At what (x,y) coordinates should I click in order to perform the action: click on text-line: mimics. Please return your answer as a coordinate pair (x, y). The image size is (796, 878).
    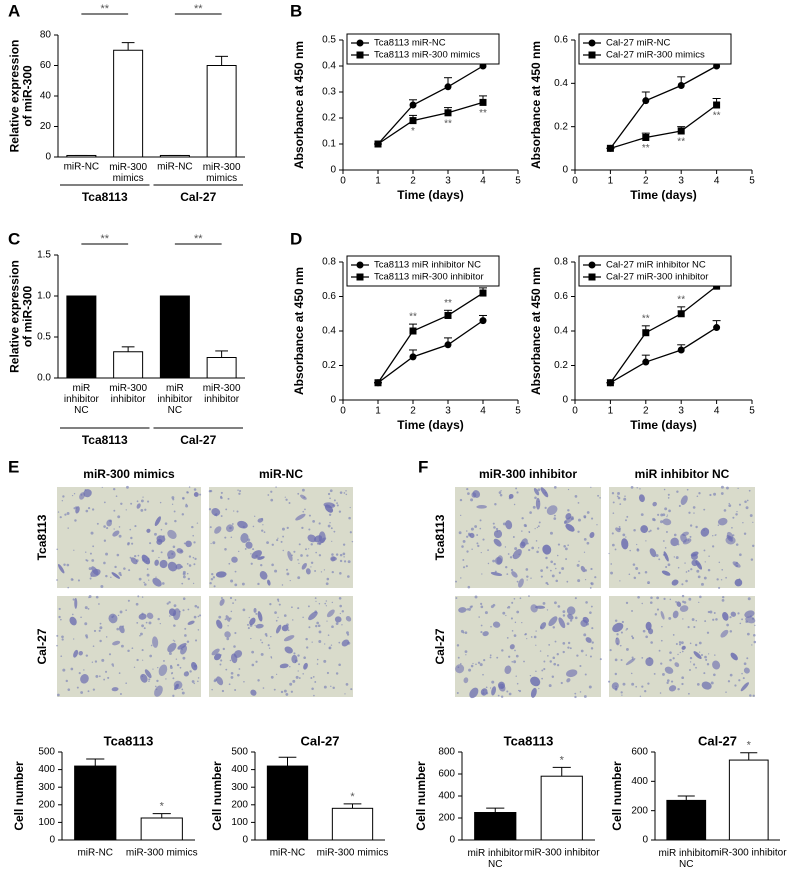
    Looking at the image, I should click on (221, 178).